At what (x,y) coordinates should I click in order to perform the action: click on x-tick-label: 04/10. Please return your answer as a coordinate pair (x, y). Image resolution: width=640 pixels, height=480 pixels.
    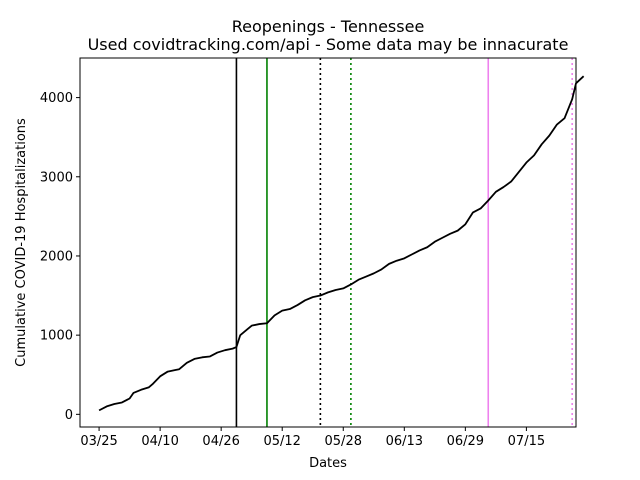
    Looking at the image, I should click on (159, 441).